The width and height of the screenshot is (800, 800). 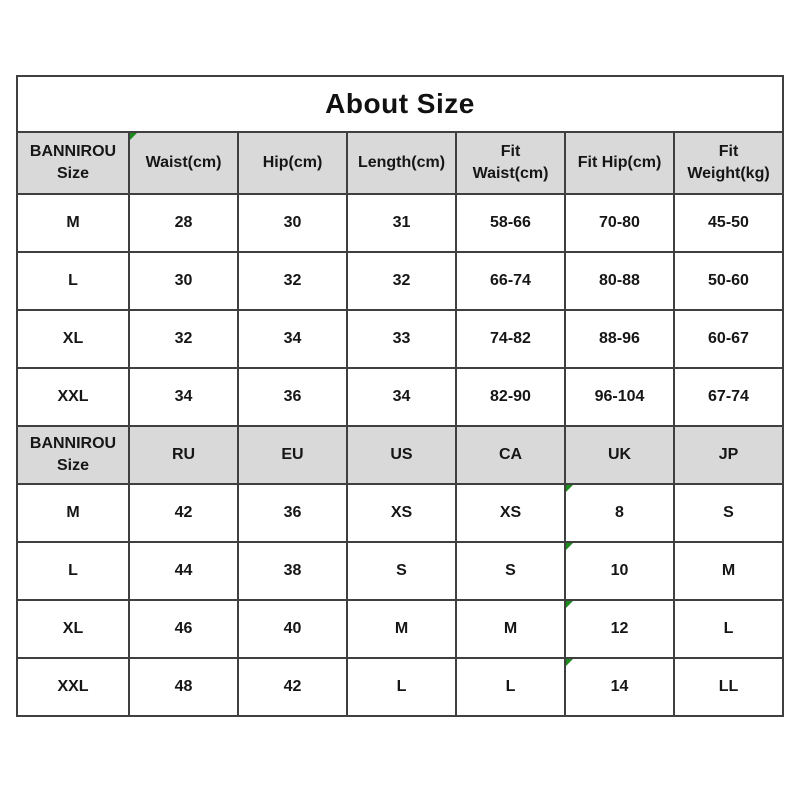 I want to click on cell-uk: 10, so click(x=619, y=571).